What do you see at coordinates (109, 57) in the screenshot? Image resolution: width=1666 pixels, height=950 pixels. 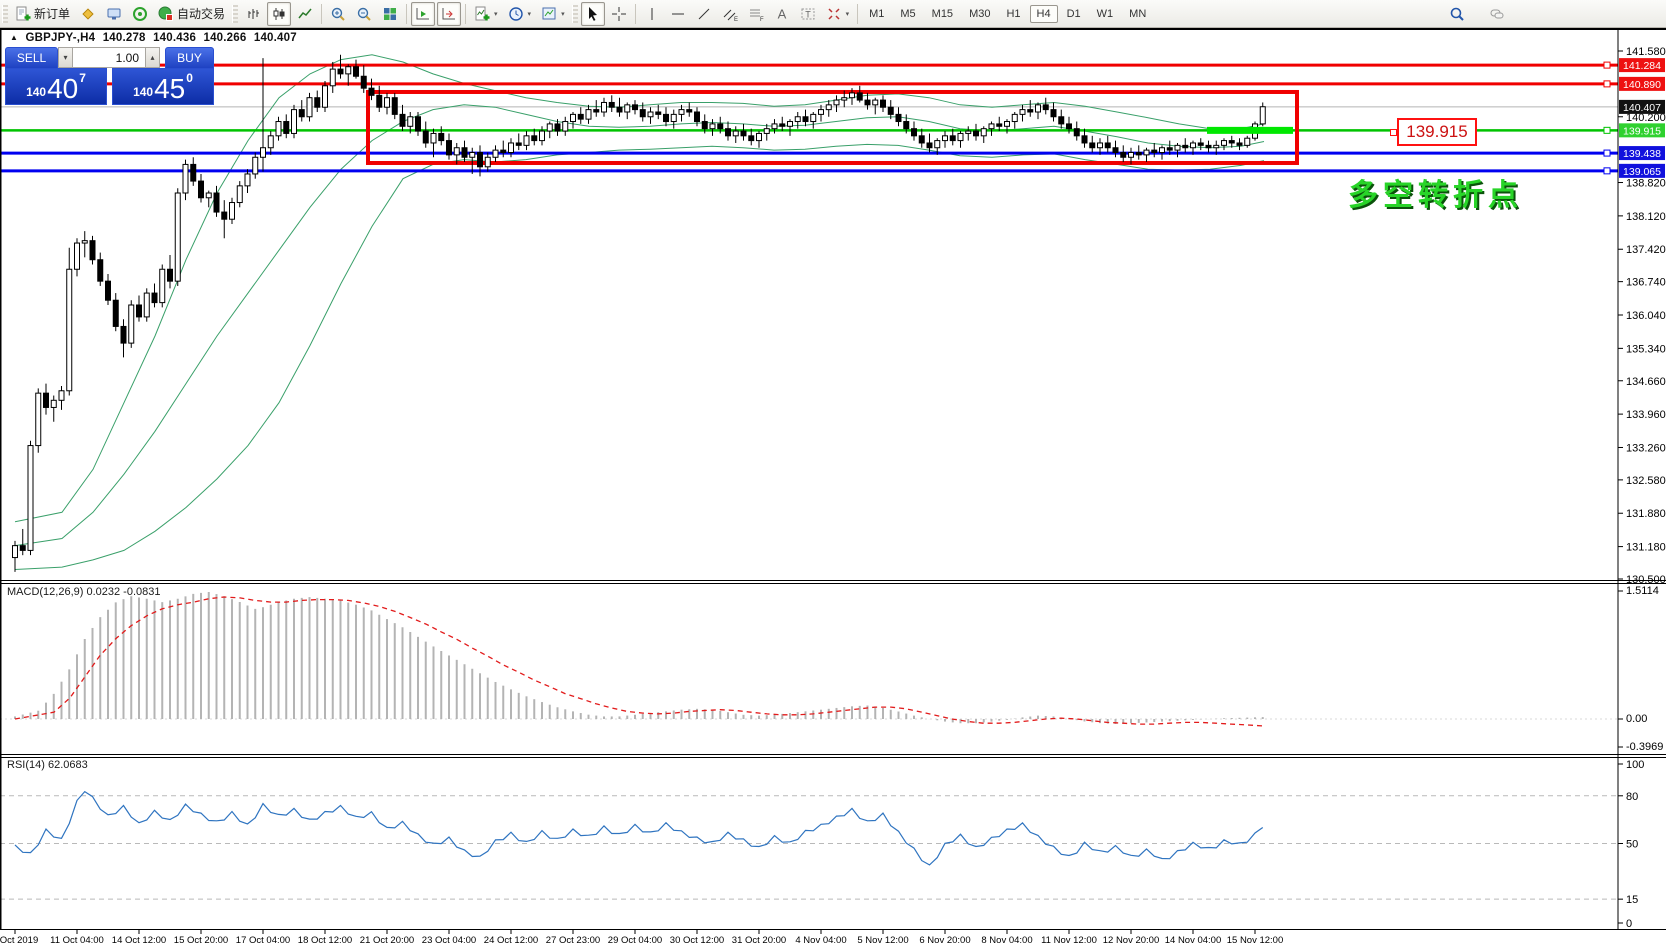 I see `volume-input` at bounding box center [109, 57].